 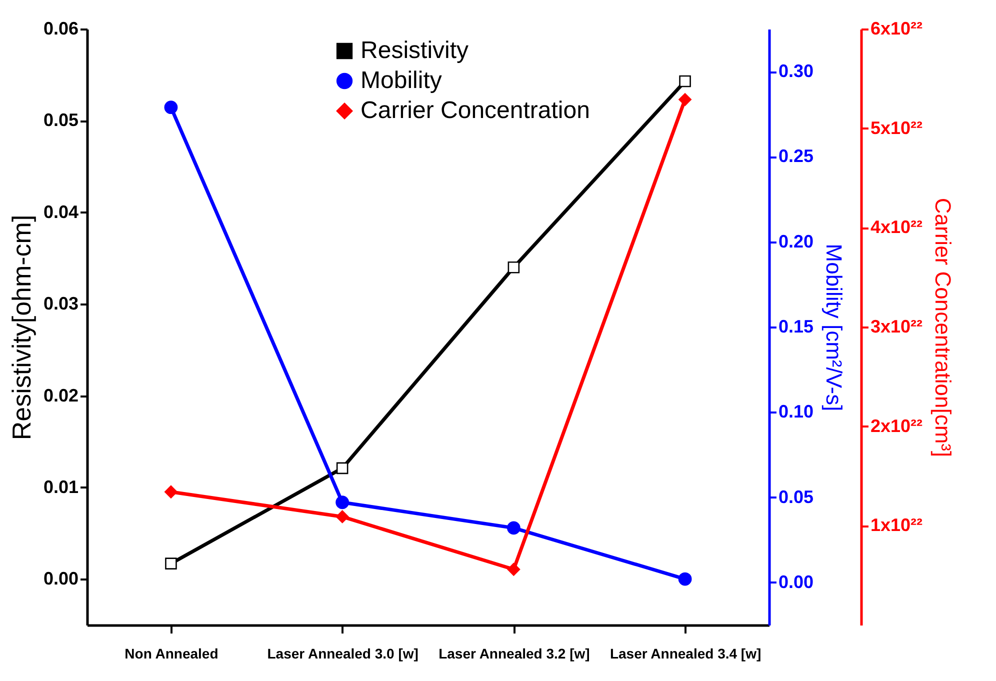 I want to click on y3-tick-label: 6x10²², so click(x=896, y=28).